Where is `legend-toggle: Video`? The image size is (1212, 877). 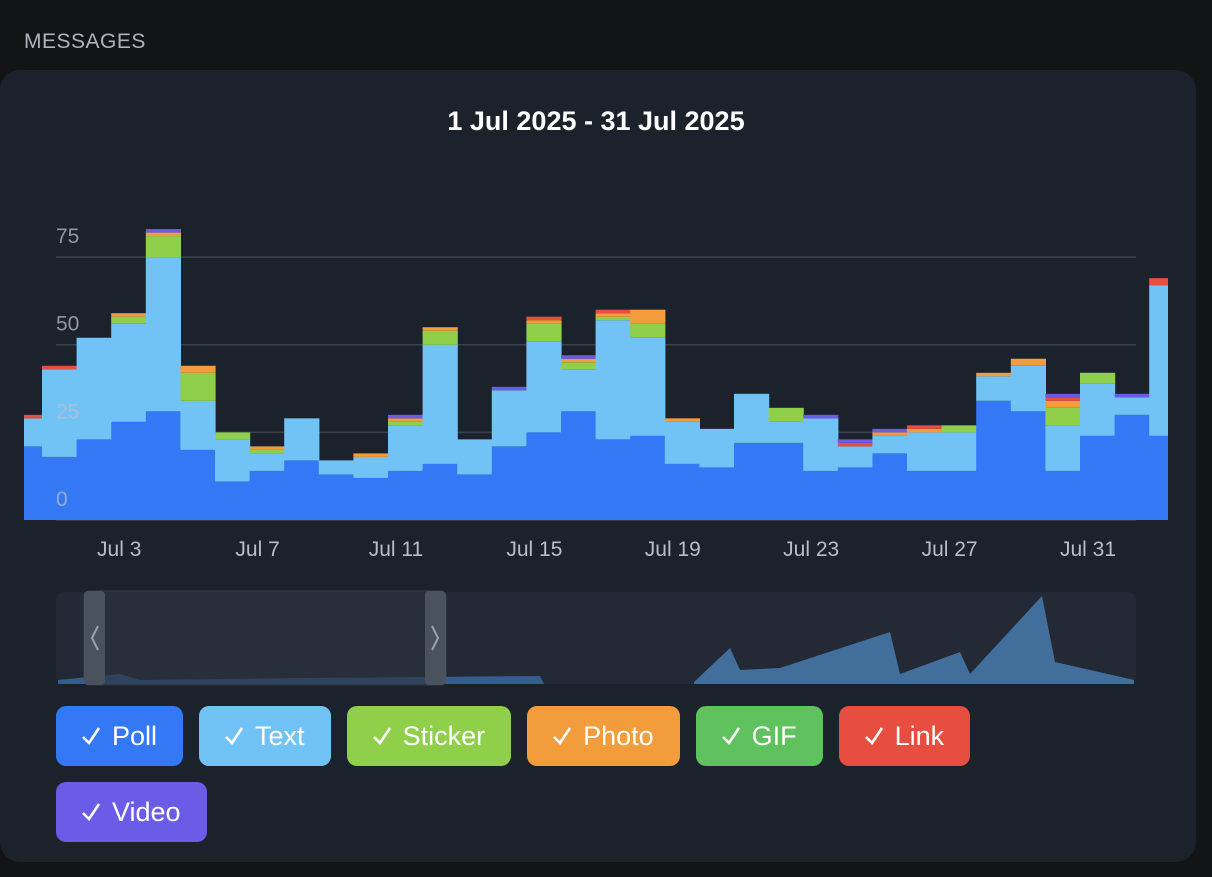
legend-toggle: Video is located at coordinates (131, 812).